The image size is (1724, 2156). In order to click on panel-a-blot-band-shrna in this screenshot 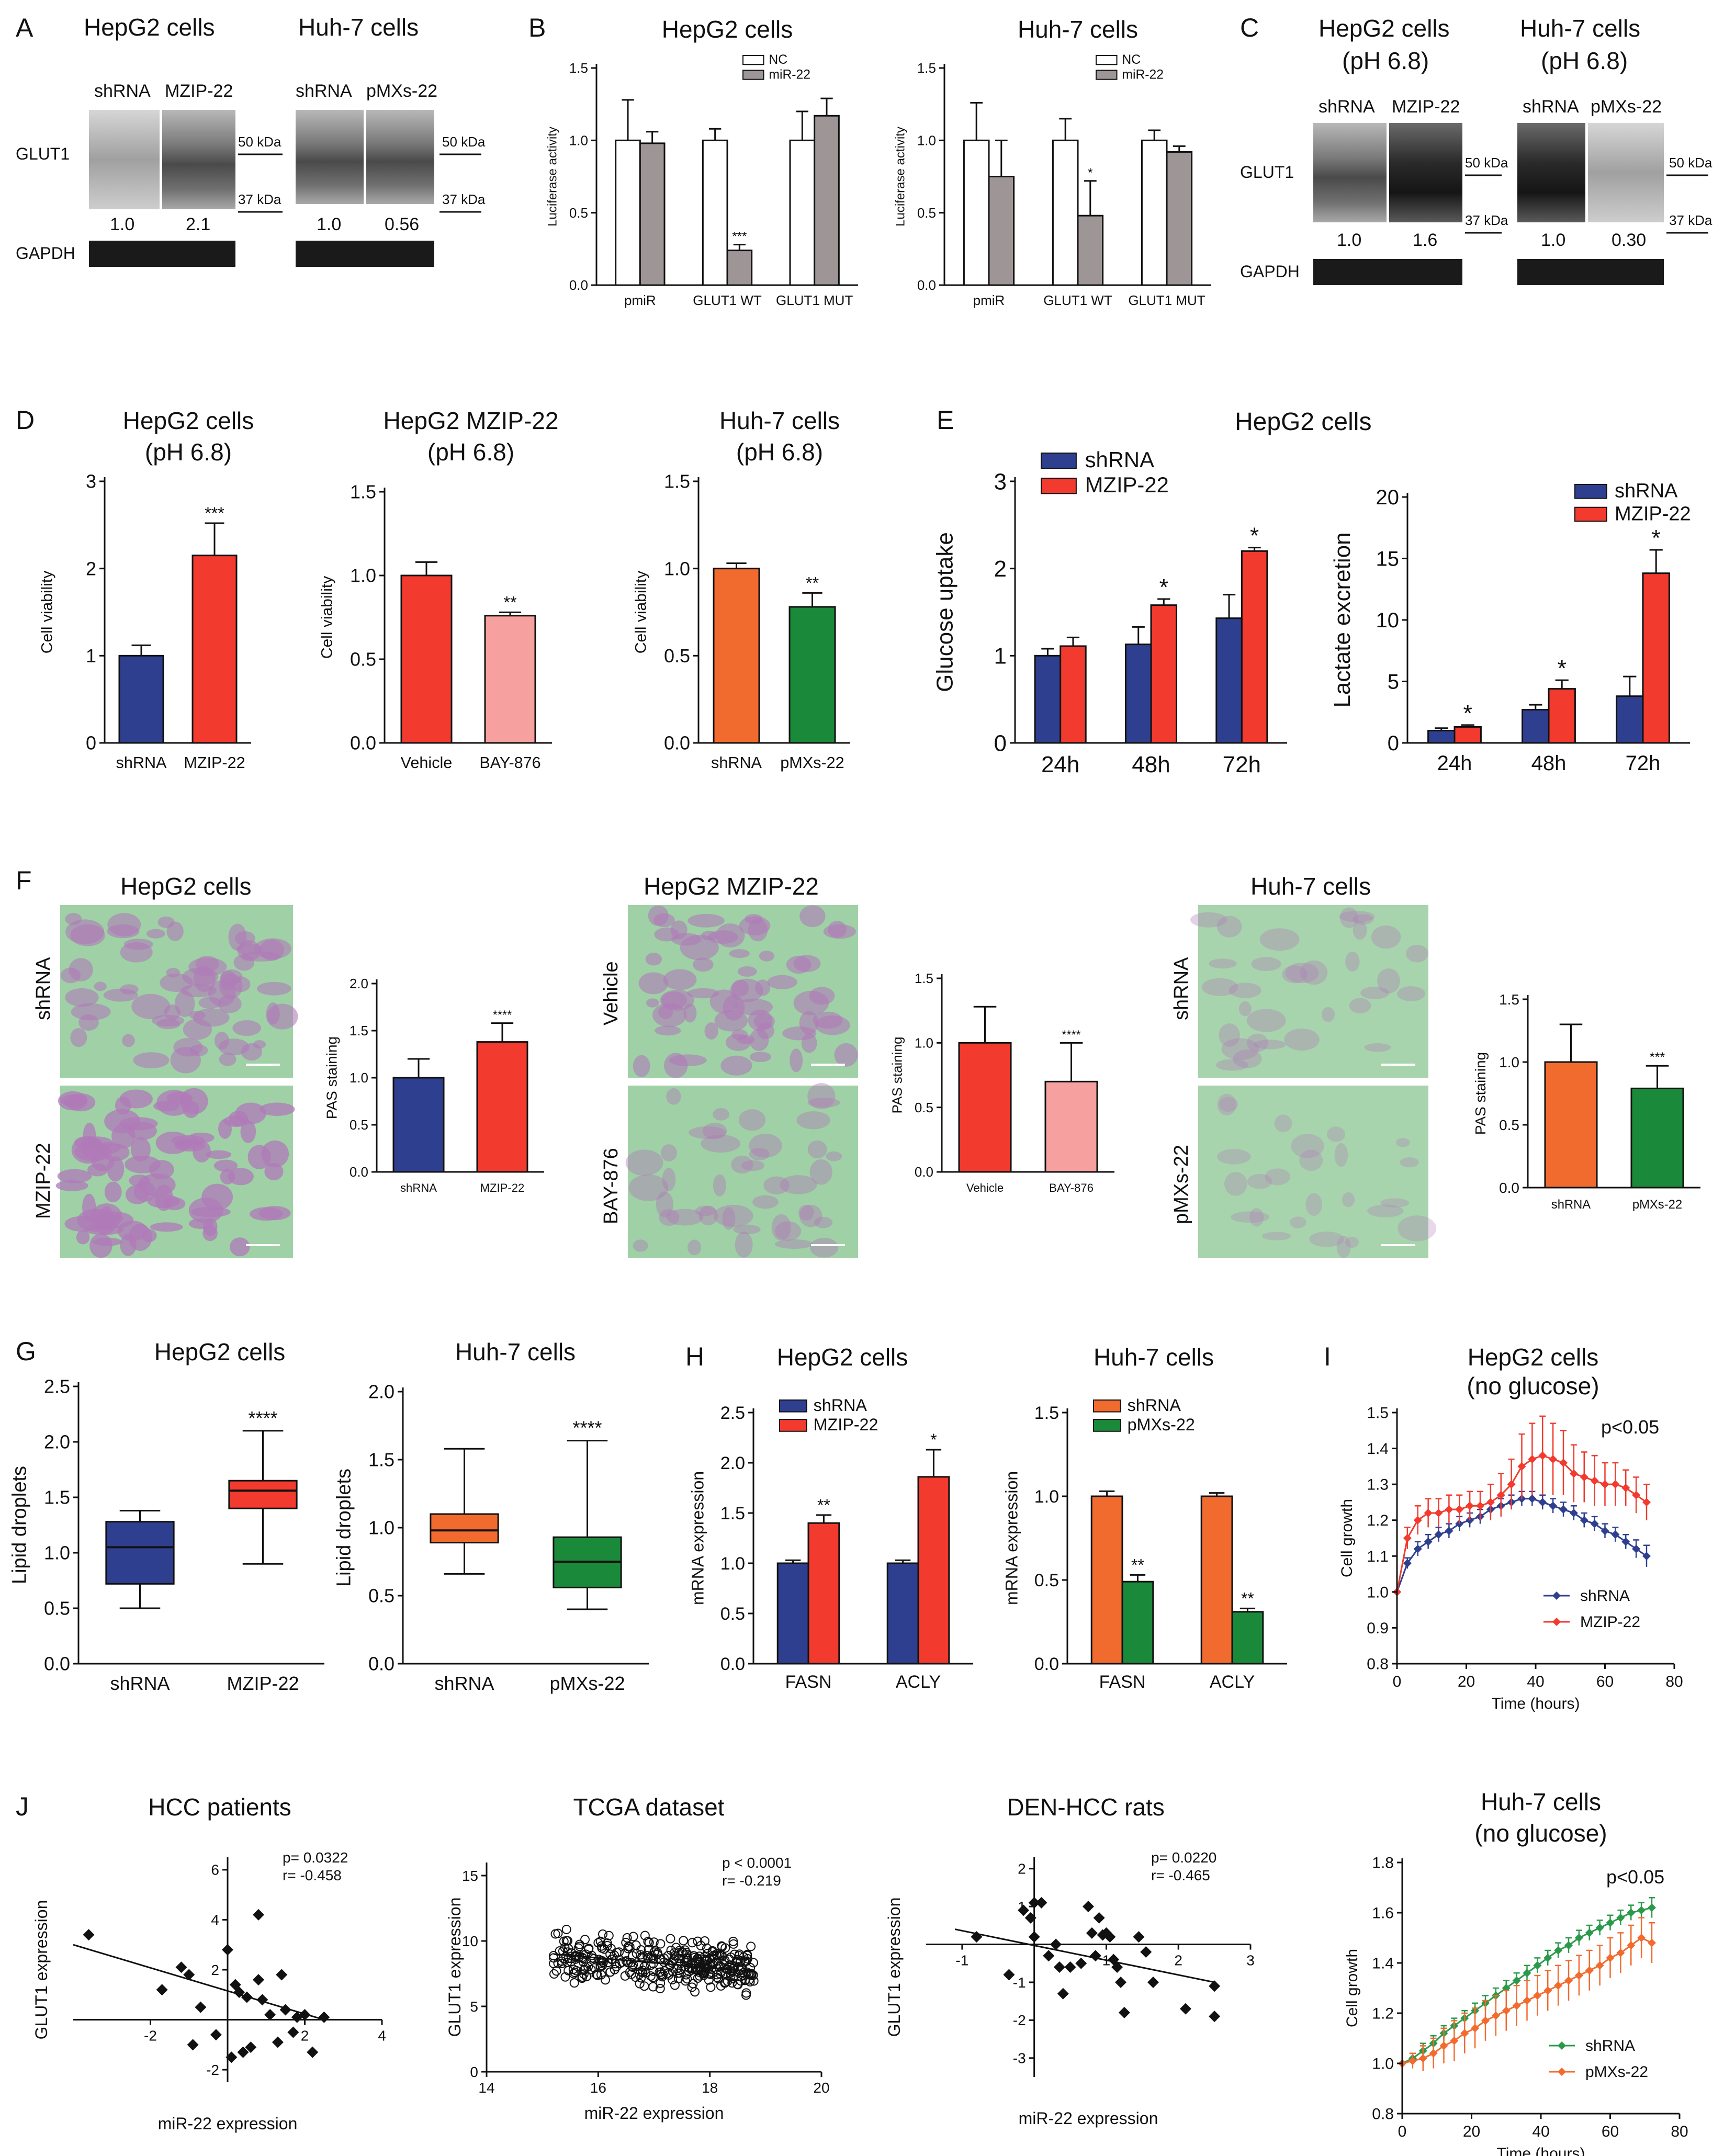, I will do `click(125, 159)`.